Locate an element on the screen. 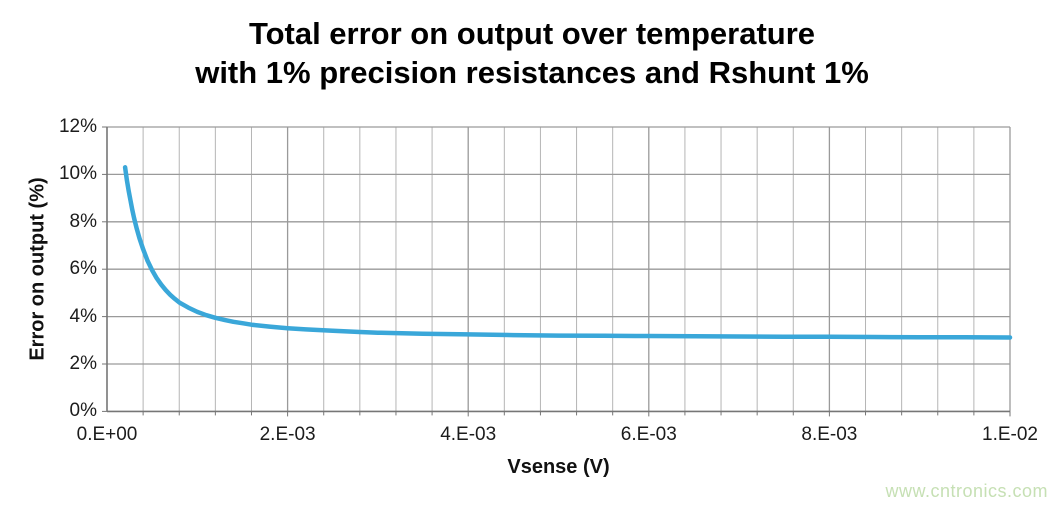 This screenshot has height=505, width=1064. y-tick-label: 2% is located at coordinates (83, 363).